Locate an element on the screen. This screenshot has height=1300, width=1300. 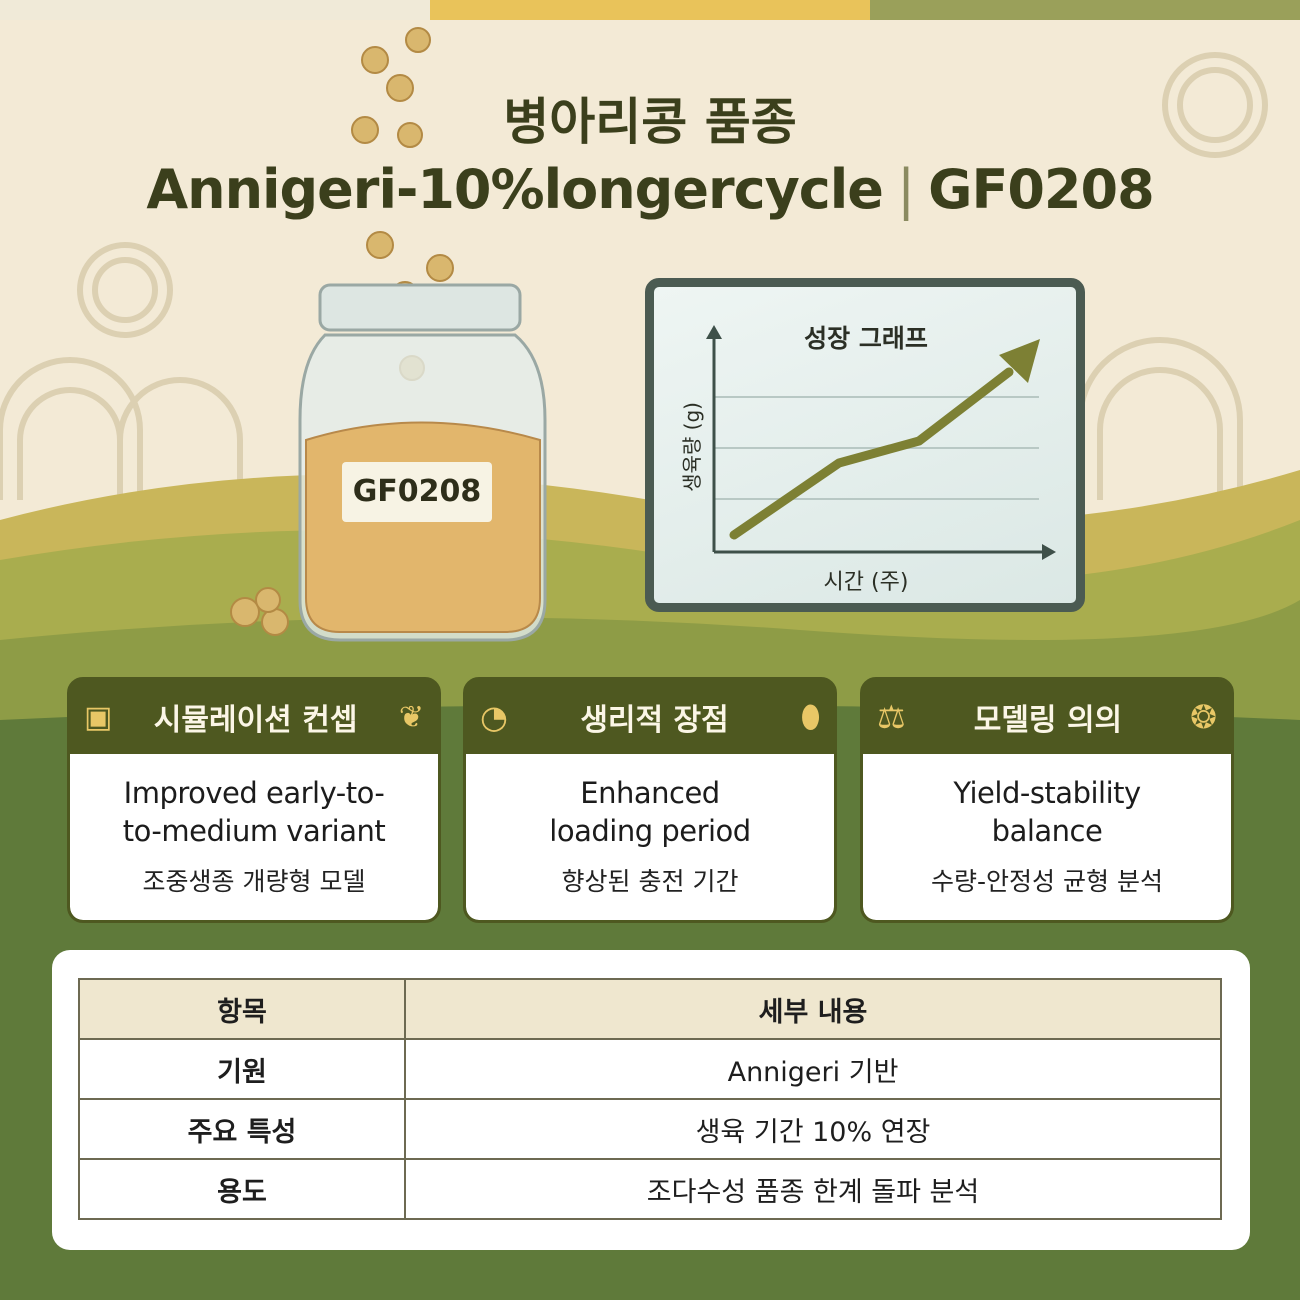
card-title: 시뮬레이션 컨셉 is located at coordinates (255, 720).